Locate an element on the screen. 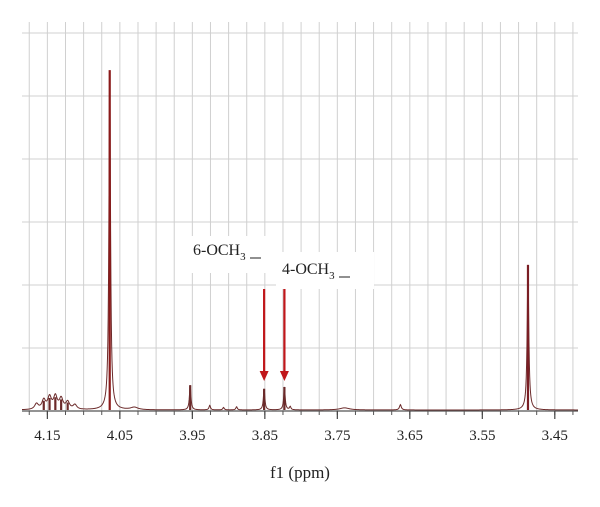 The image size is (600, 507). x-axis: 4.15 4.05 3.95 3.85 3.75 3.65 3.55 3.45 is located at coordinates (300, 427).